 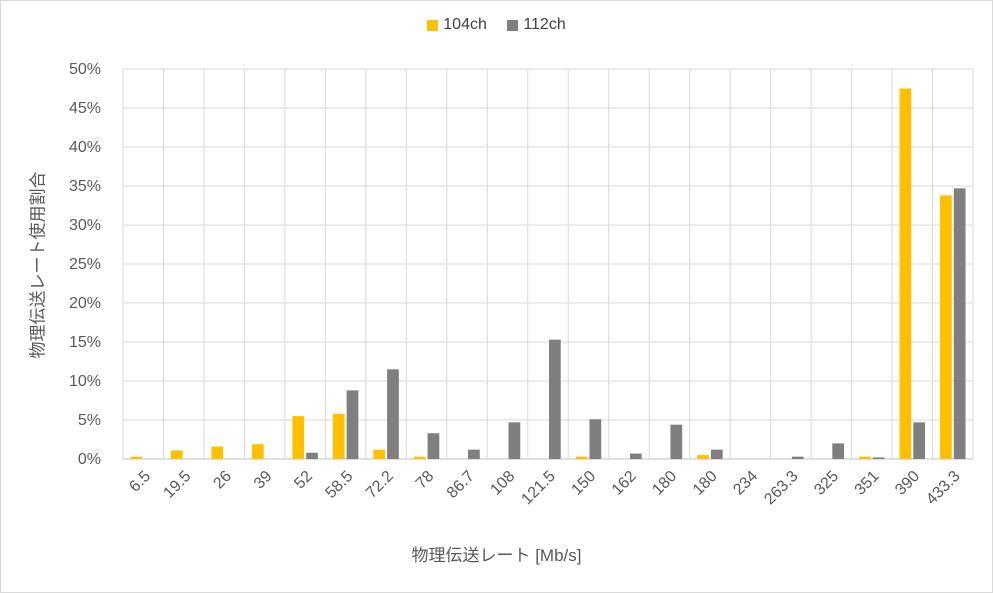 What do you see at coordinates (538, 488) in the screenshot?
I see `x-tick-label: 121.5` at bounding box center [538, 488].